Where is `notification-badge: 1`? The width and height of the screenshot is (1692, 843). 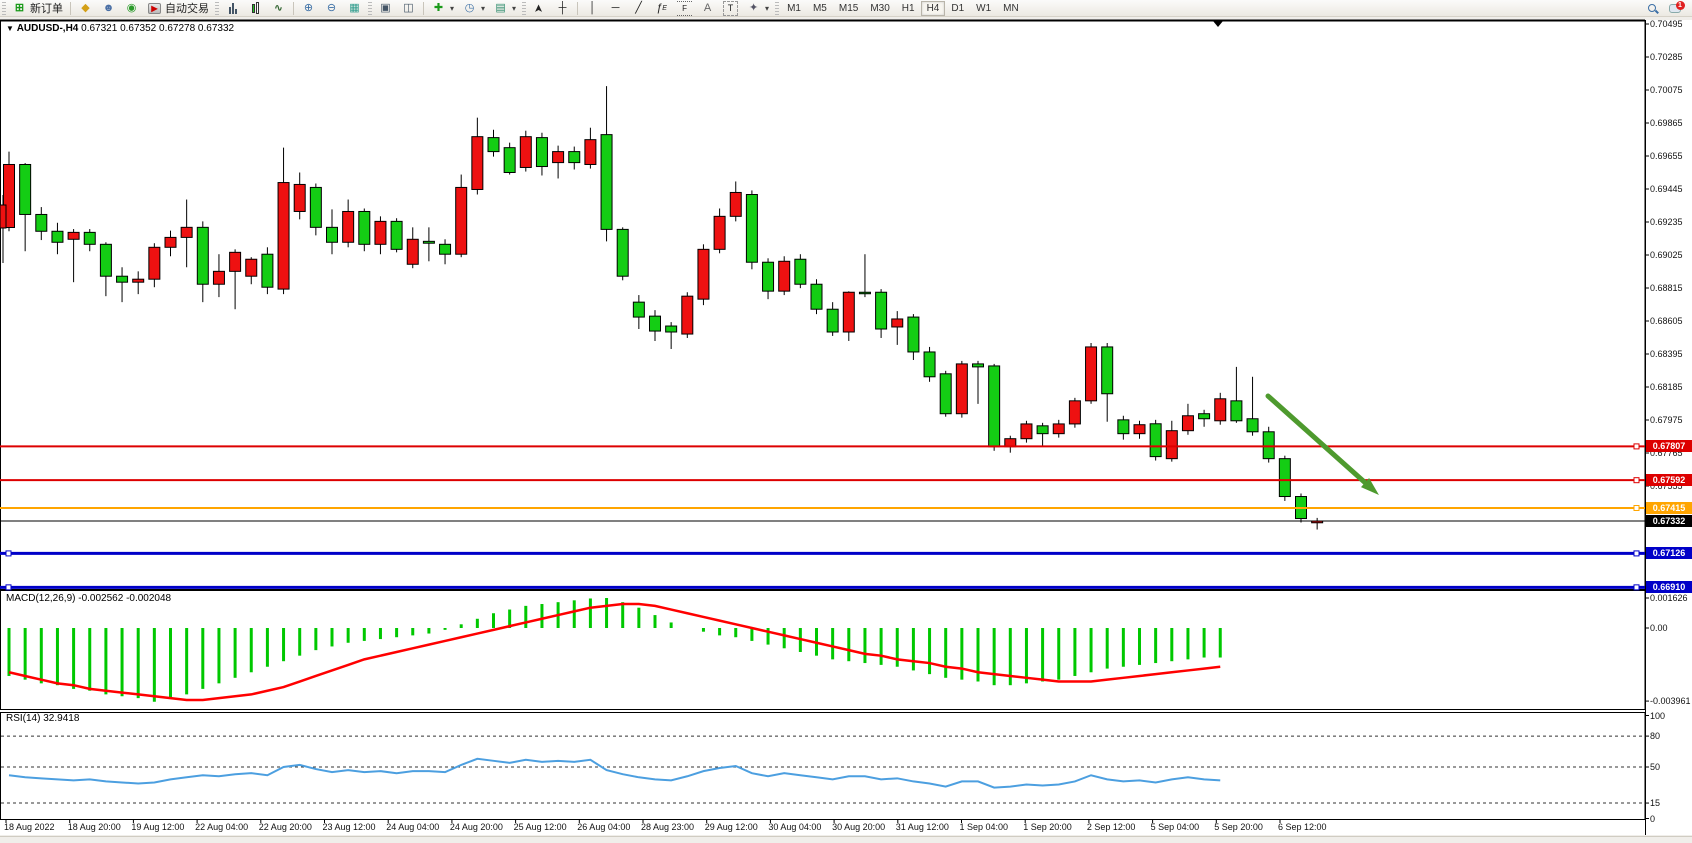
notification-badge: 1 is located at coordinates (1680, 5).